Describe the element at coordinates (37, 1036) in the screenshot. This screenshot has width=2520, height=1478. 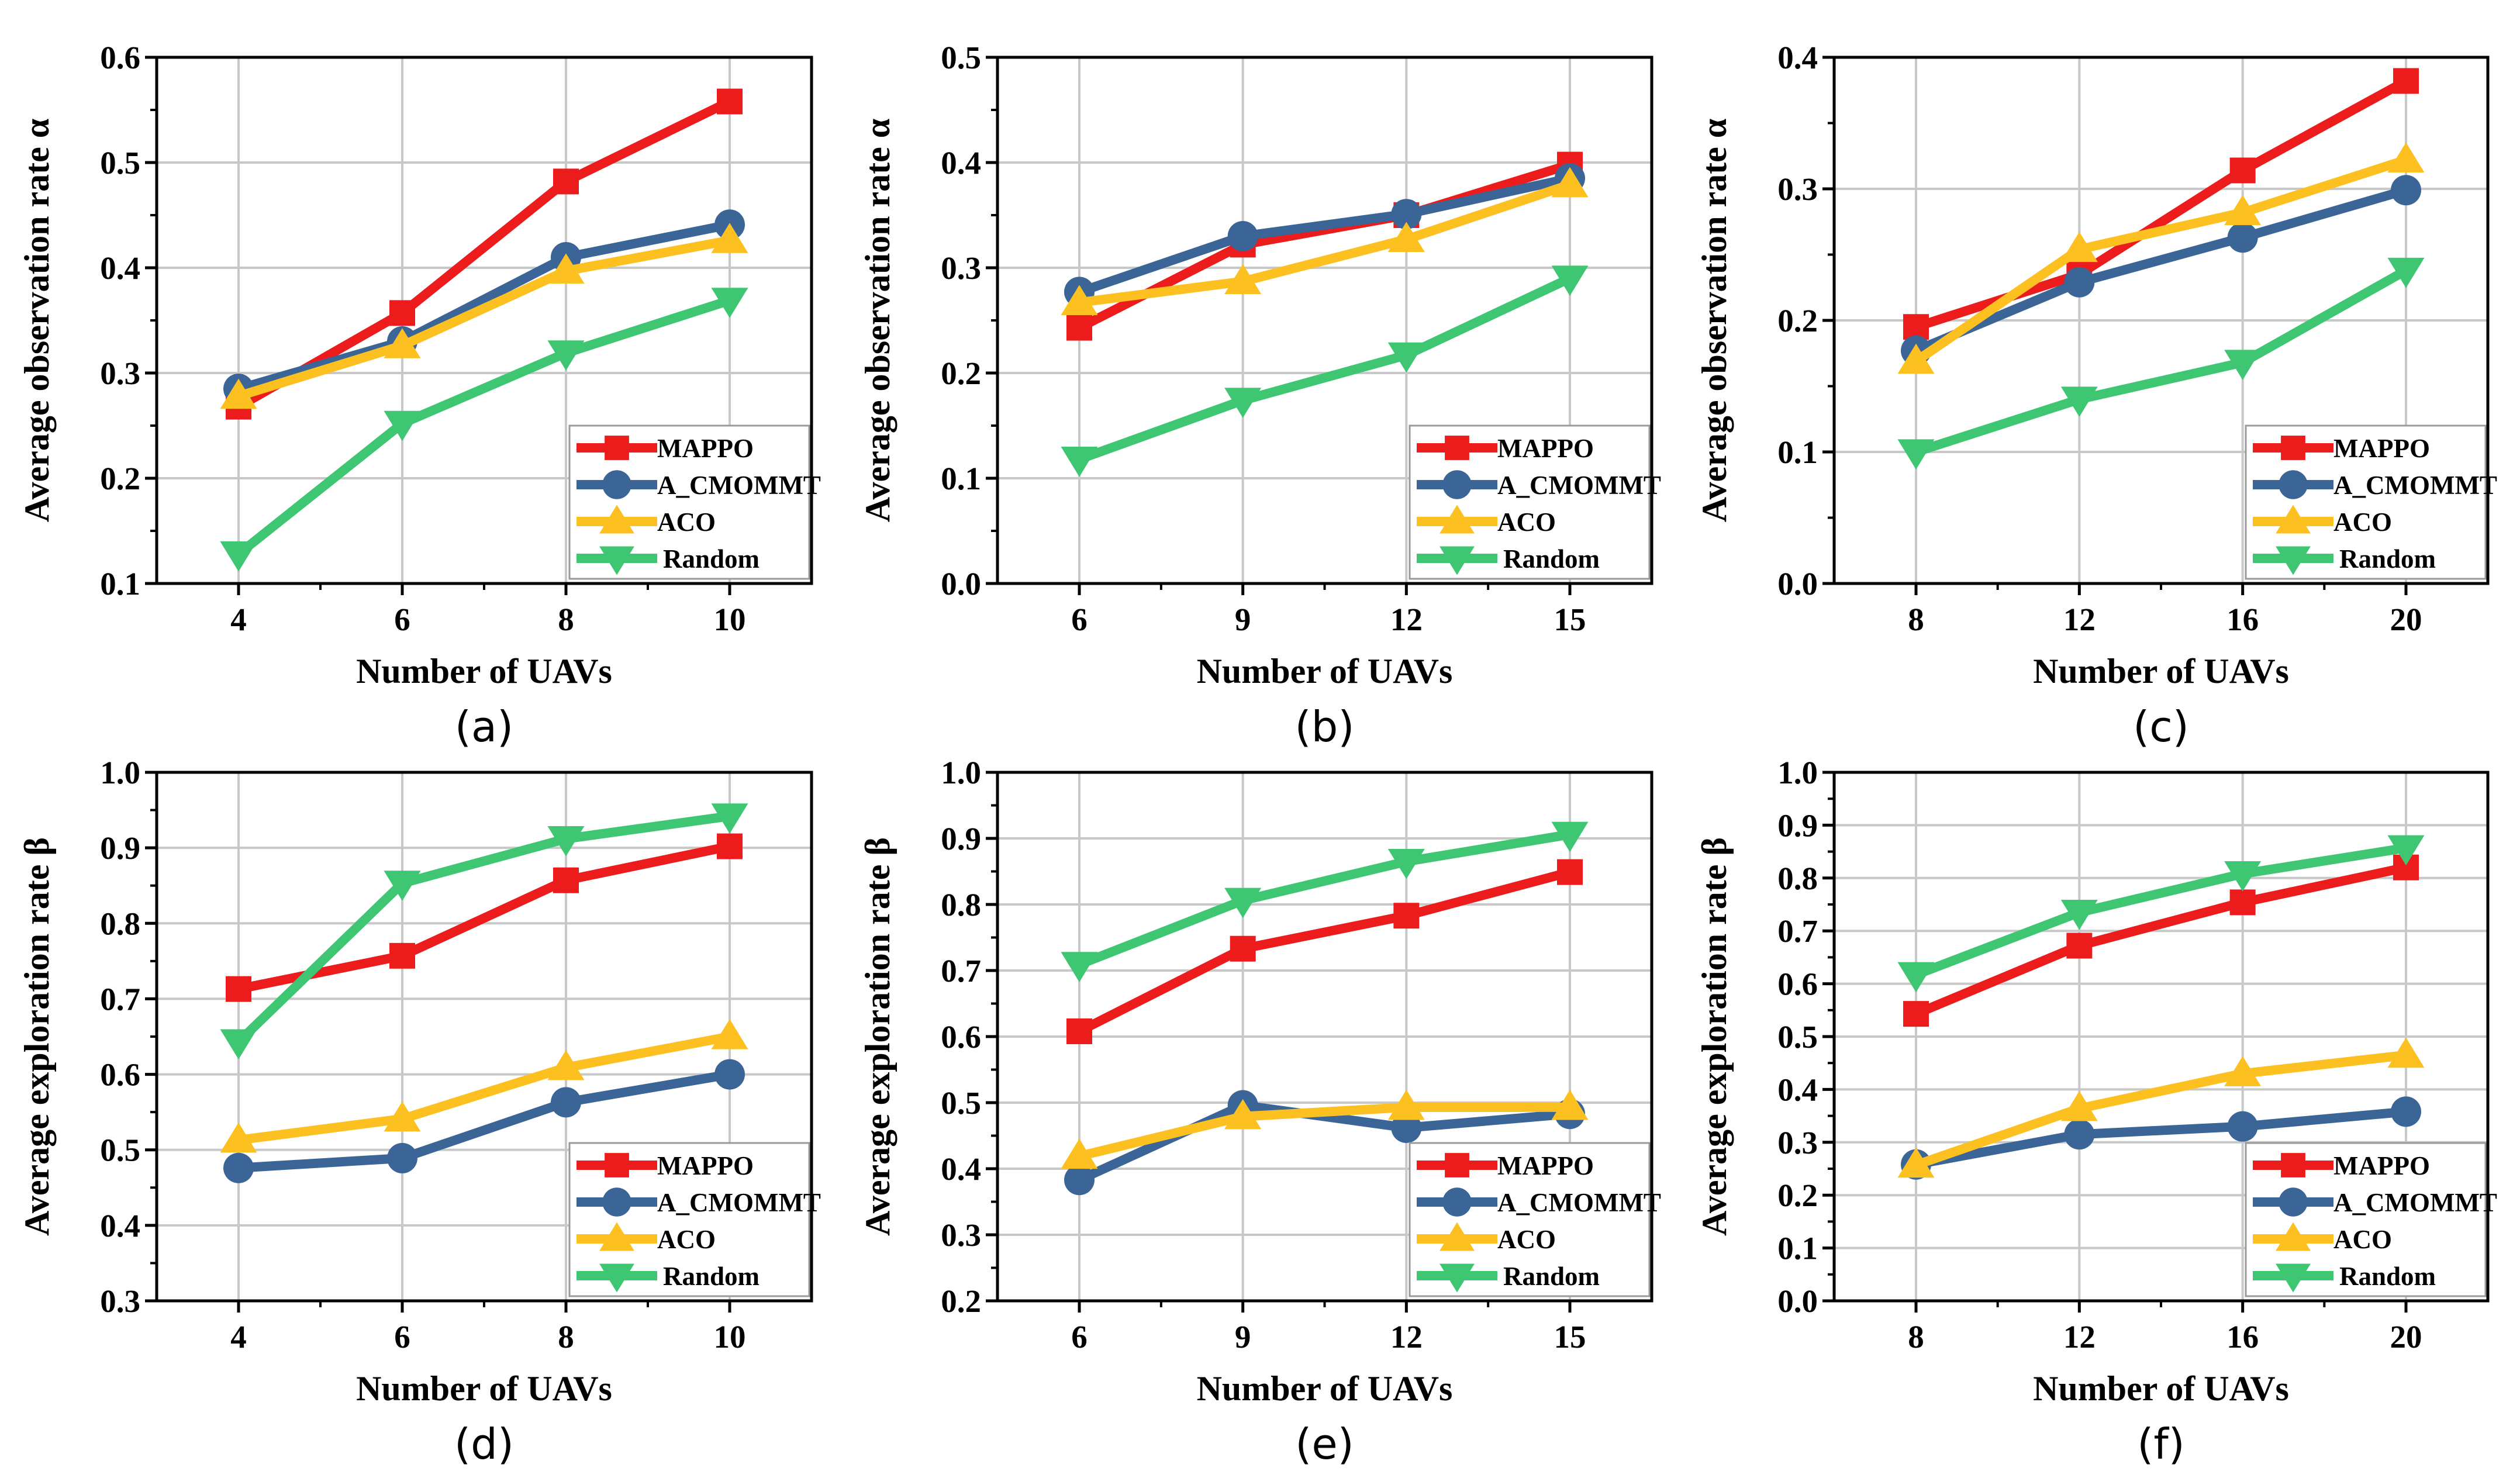
I see `y-axis-label: Average exploration rate β` at that location.